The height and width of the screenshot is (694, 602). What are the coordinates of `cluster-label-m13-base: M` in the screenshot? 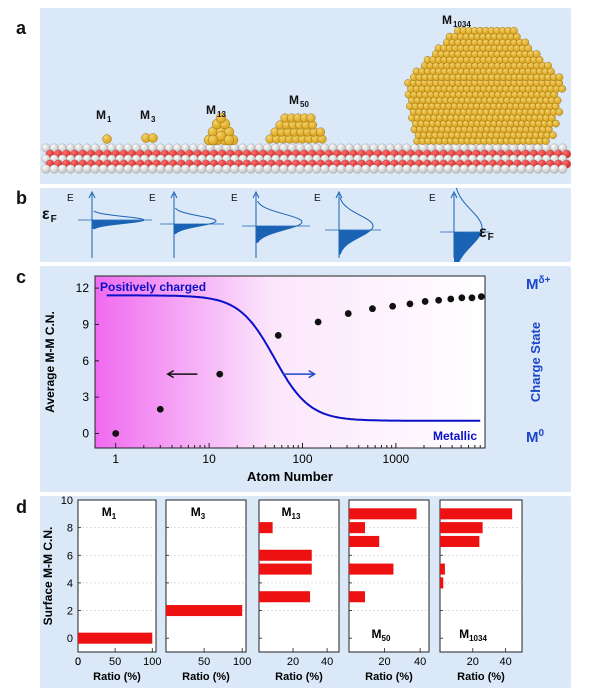 It's located at (211, 110).